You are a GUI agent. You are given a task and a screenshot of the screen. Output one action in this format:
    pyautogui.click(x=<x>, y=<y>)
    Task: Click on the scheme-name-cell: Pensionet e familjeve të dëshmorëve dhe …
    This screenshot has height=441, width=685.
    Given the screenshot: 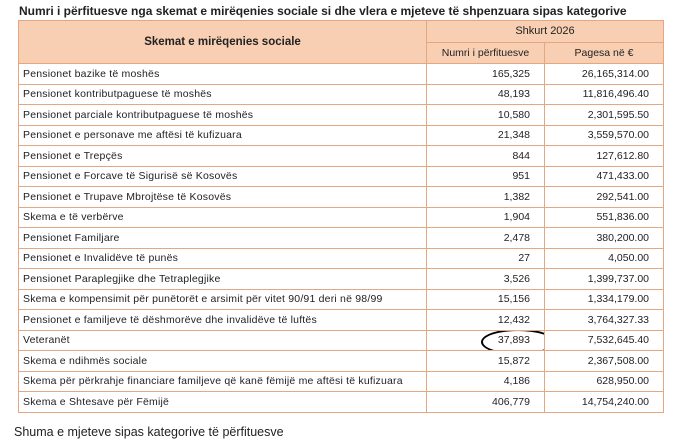 What is the action you would take?
    pyautogui.click(x=222, y=320)
    